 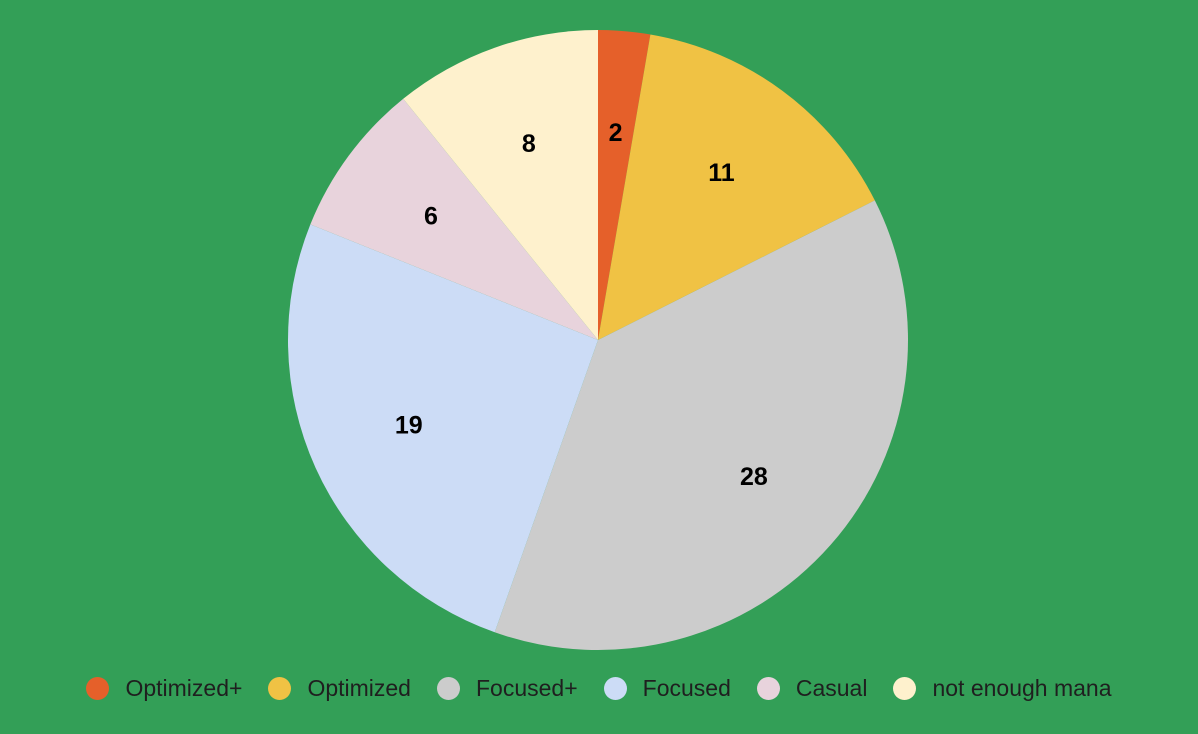 I want to click on pie-slice-optimized-, so click(x=624, y=185).